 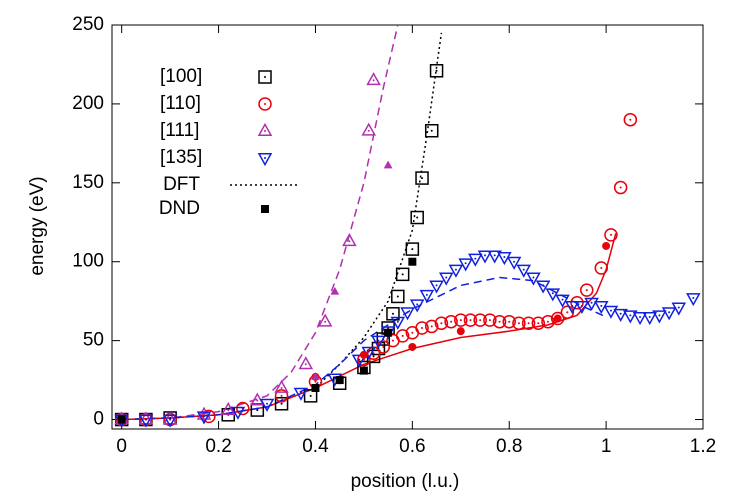 What do you see at coordinates (181, 184) in the screenshot?
I see `legend-label: DFT` at bounding box center [181, 184].